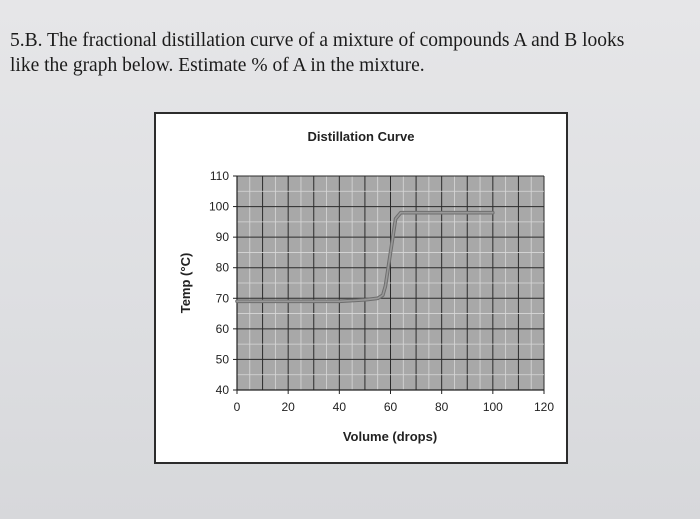  I want to click on y-tick-label: 50, so click(223, 359).